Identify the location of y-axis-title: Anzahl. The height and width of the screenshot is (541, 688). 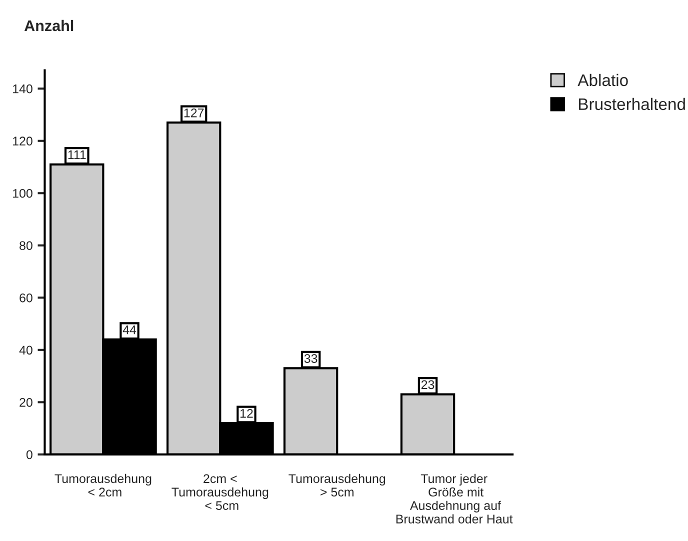
(49, 26).